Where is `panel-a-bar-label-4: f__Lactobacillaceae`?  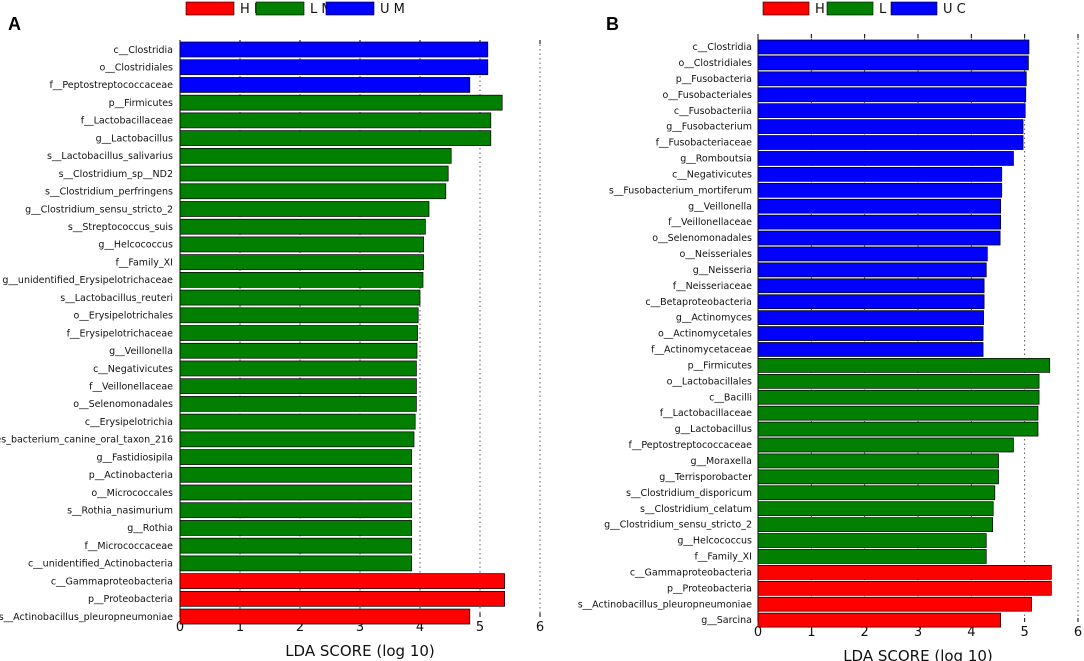 panel-a-bar-label-4: f__Lactobacillaceae is located at coordinates (127, 121).